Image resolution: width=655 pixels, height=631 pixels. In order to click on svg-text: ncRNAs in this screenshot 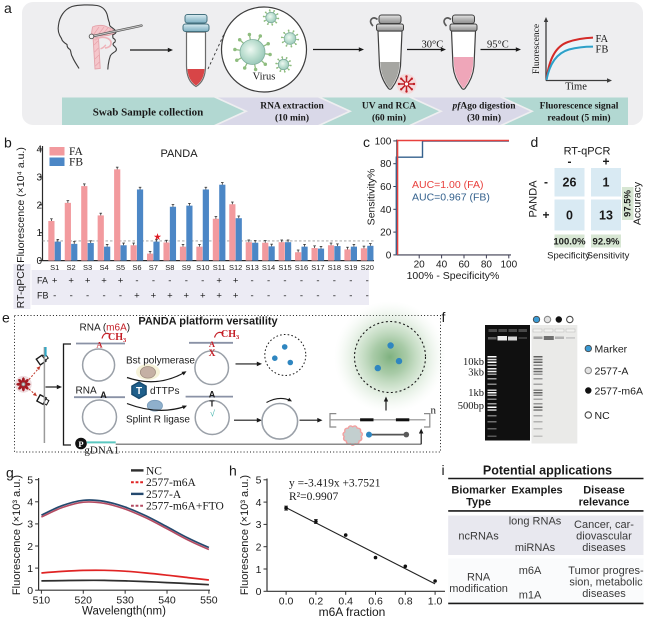, I will do `click(478, 537)`.